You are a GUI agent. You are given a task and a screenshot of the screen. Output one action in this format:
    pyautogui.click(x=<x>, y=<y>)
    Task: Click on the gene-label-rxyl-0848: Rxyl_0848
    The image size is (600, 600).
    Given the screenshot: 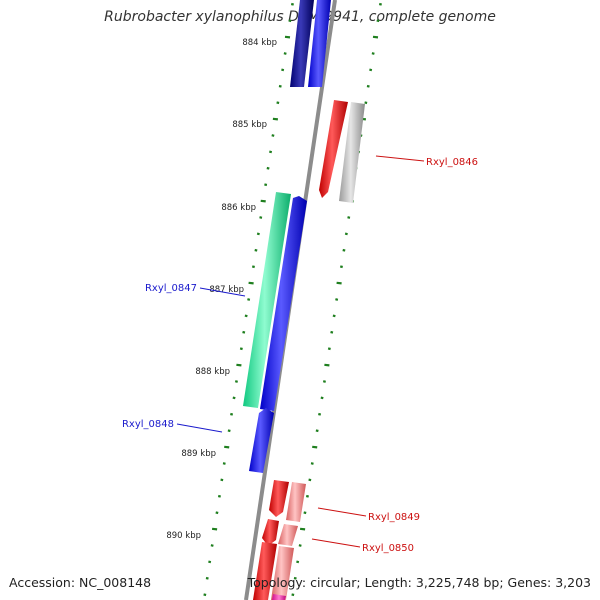 What is the action you would take?
    pyautogui.click(x=148, y=424)
    